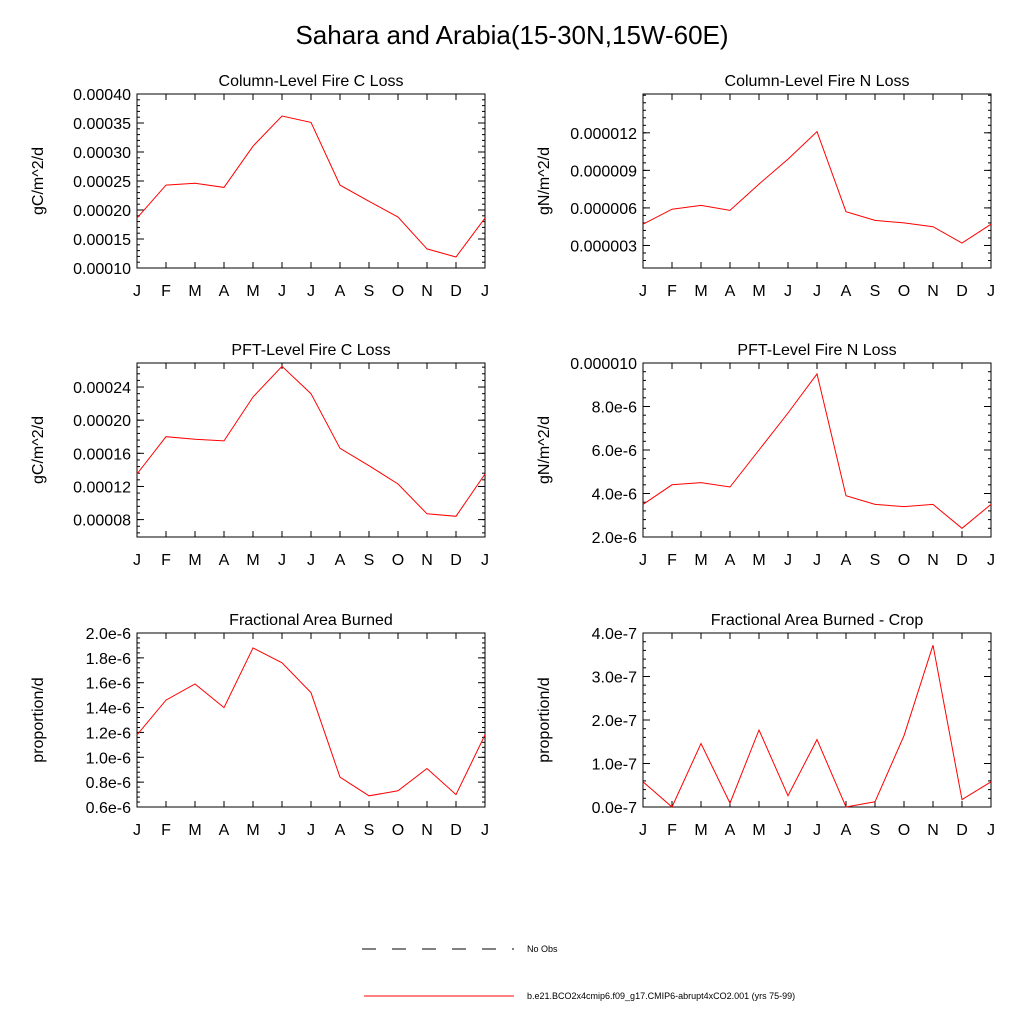 The image size is (1024, 1024). I want to click on y-tick-label: 1.0e-7, so click(614, 765).